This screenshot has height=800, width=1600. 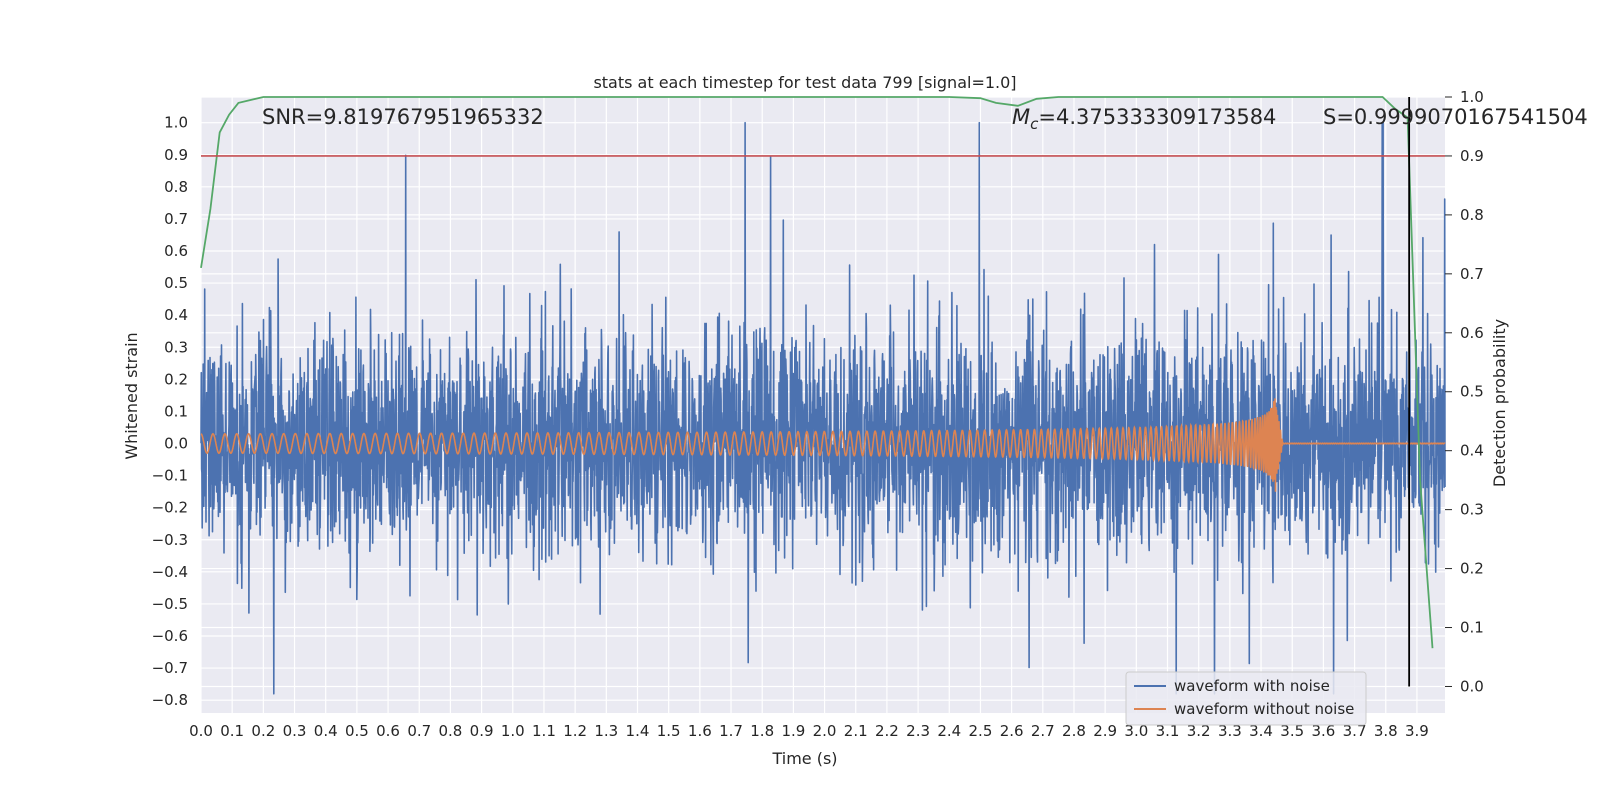 What do you see at coordinates (1074, 731) in the screenshot?
I see `x-tick-label: 2.8` at bounding box center [1074, 731].